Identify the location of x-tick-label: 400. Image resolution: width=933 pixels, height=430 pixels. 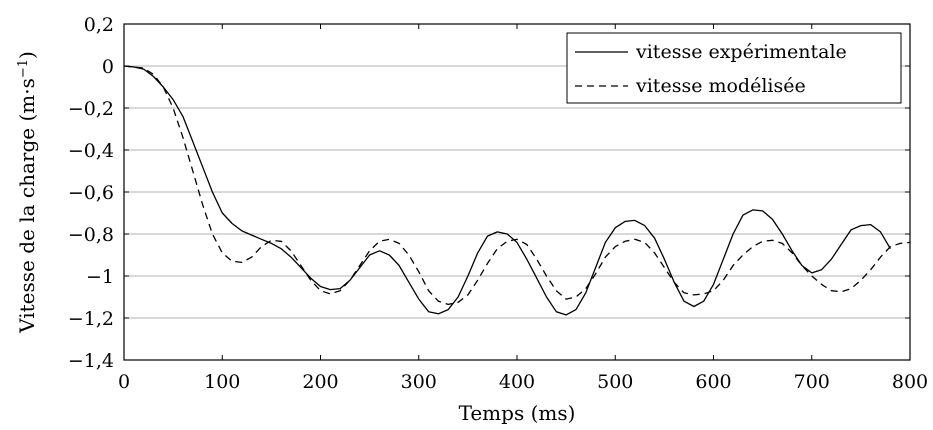
(517, 382).